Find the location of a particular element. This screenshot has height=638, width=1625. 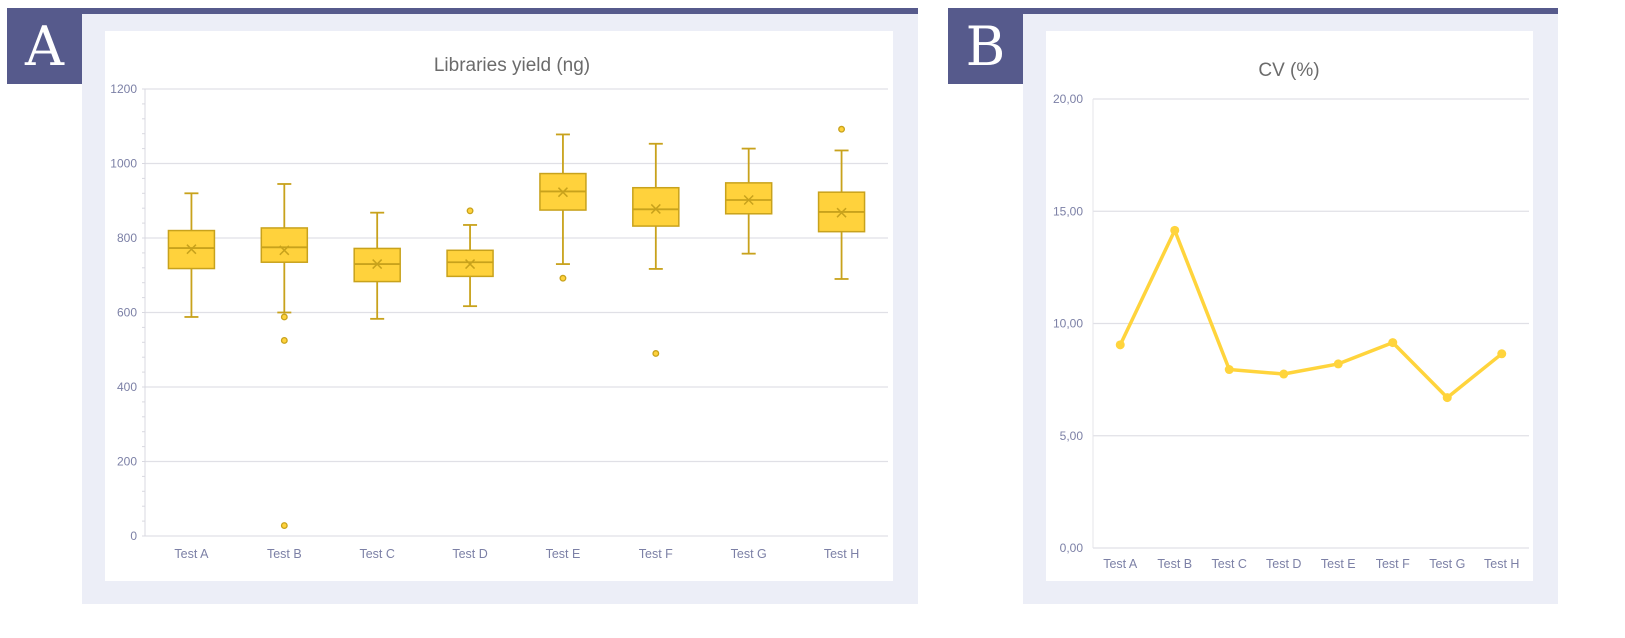

y-tick-label: 20,00 is located at coordinates (1068, 99).